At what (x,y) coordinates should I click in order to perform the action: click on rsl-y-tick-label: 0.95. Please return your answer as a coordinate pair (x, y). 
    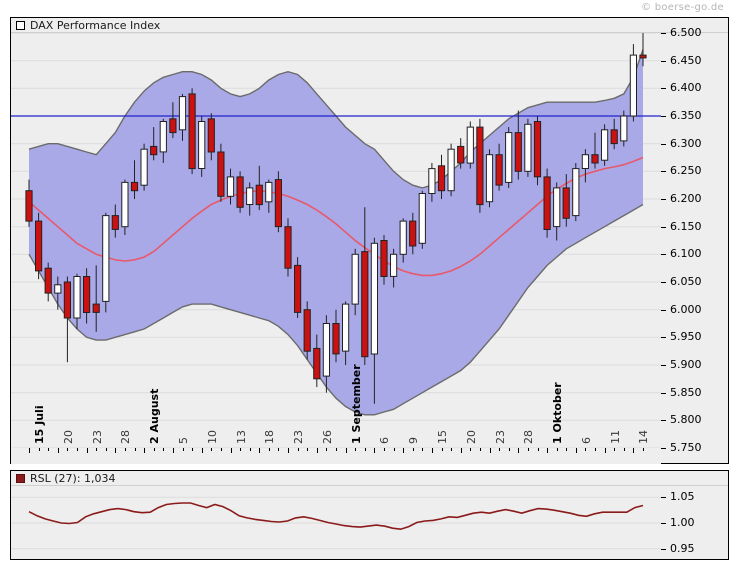
    Looking at the image, I should click on (682, 548).